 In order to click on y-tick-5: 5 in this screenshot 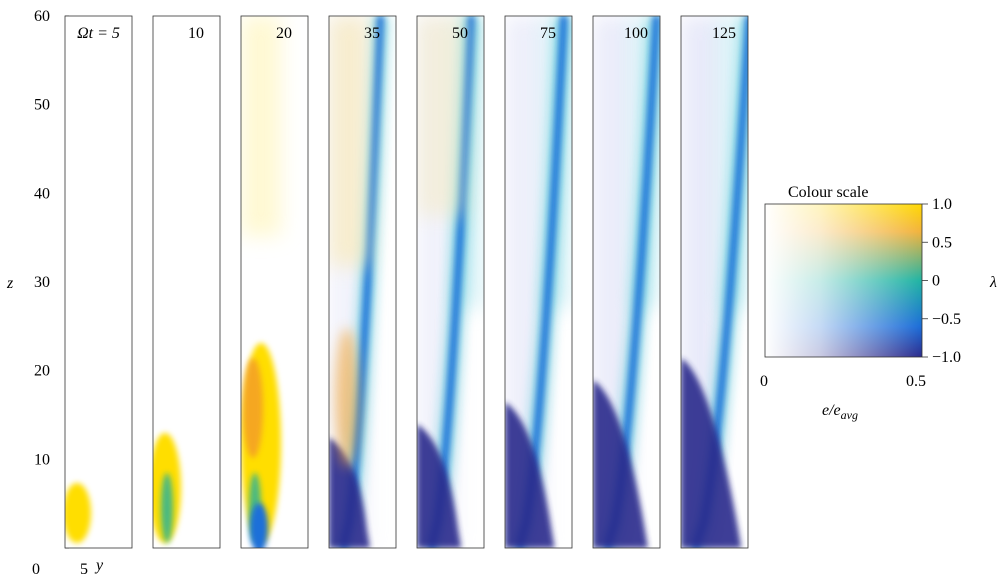, I will do `click(84, 568)`.